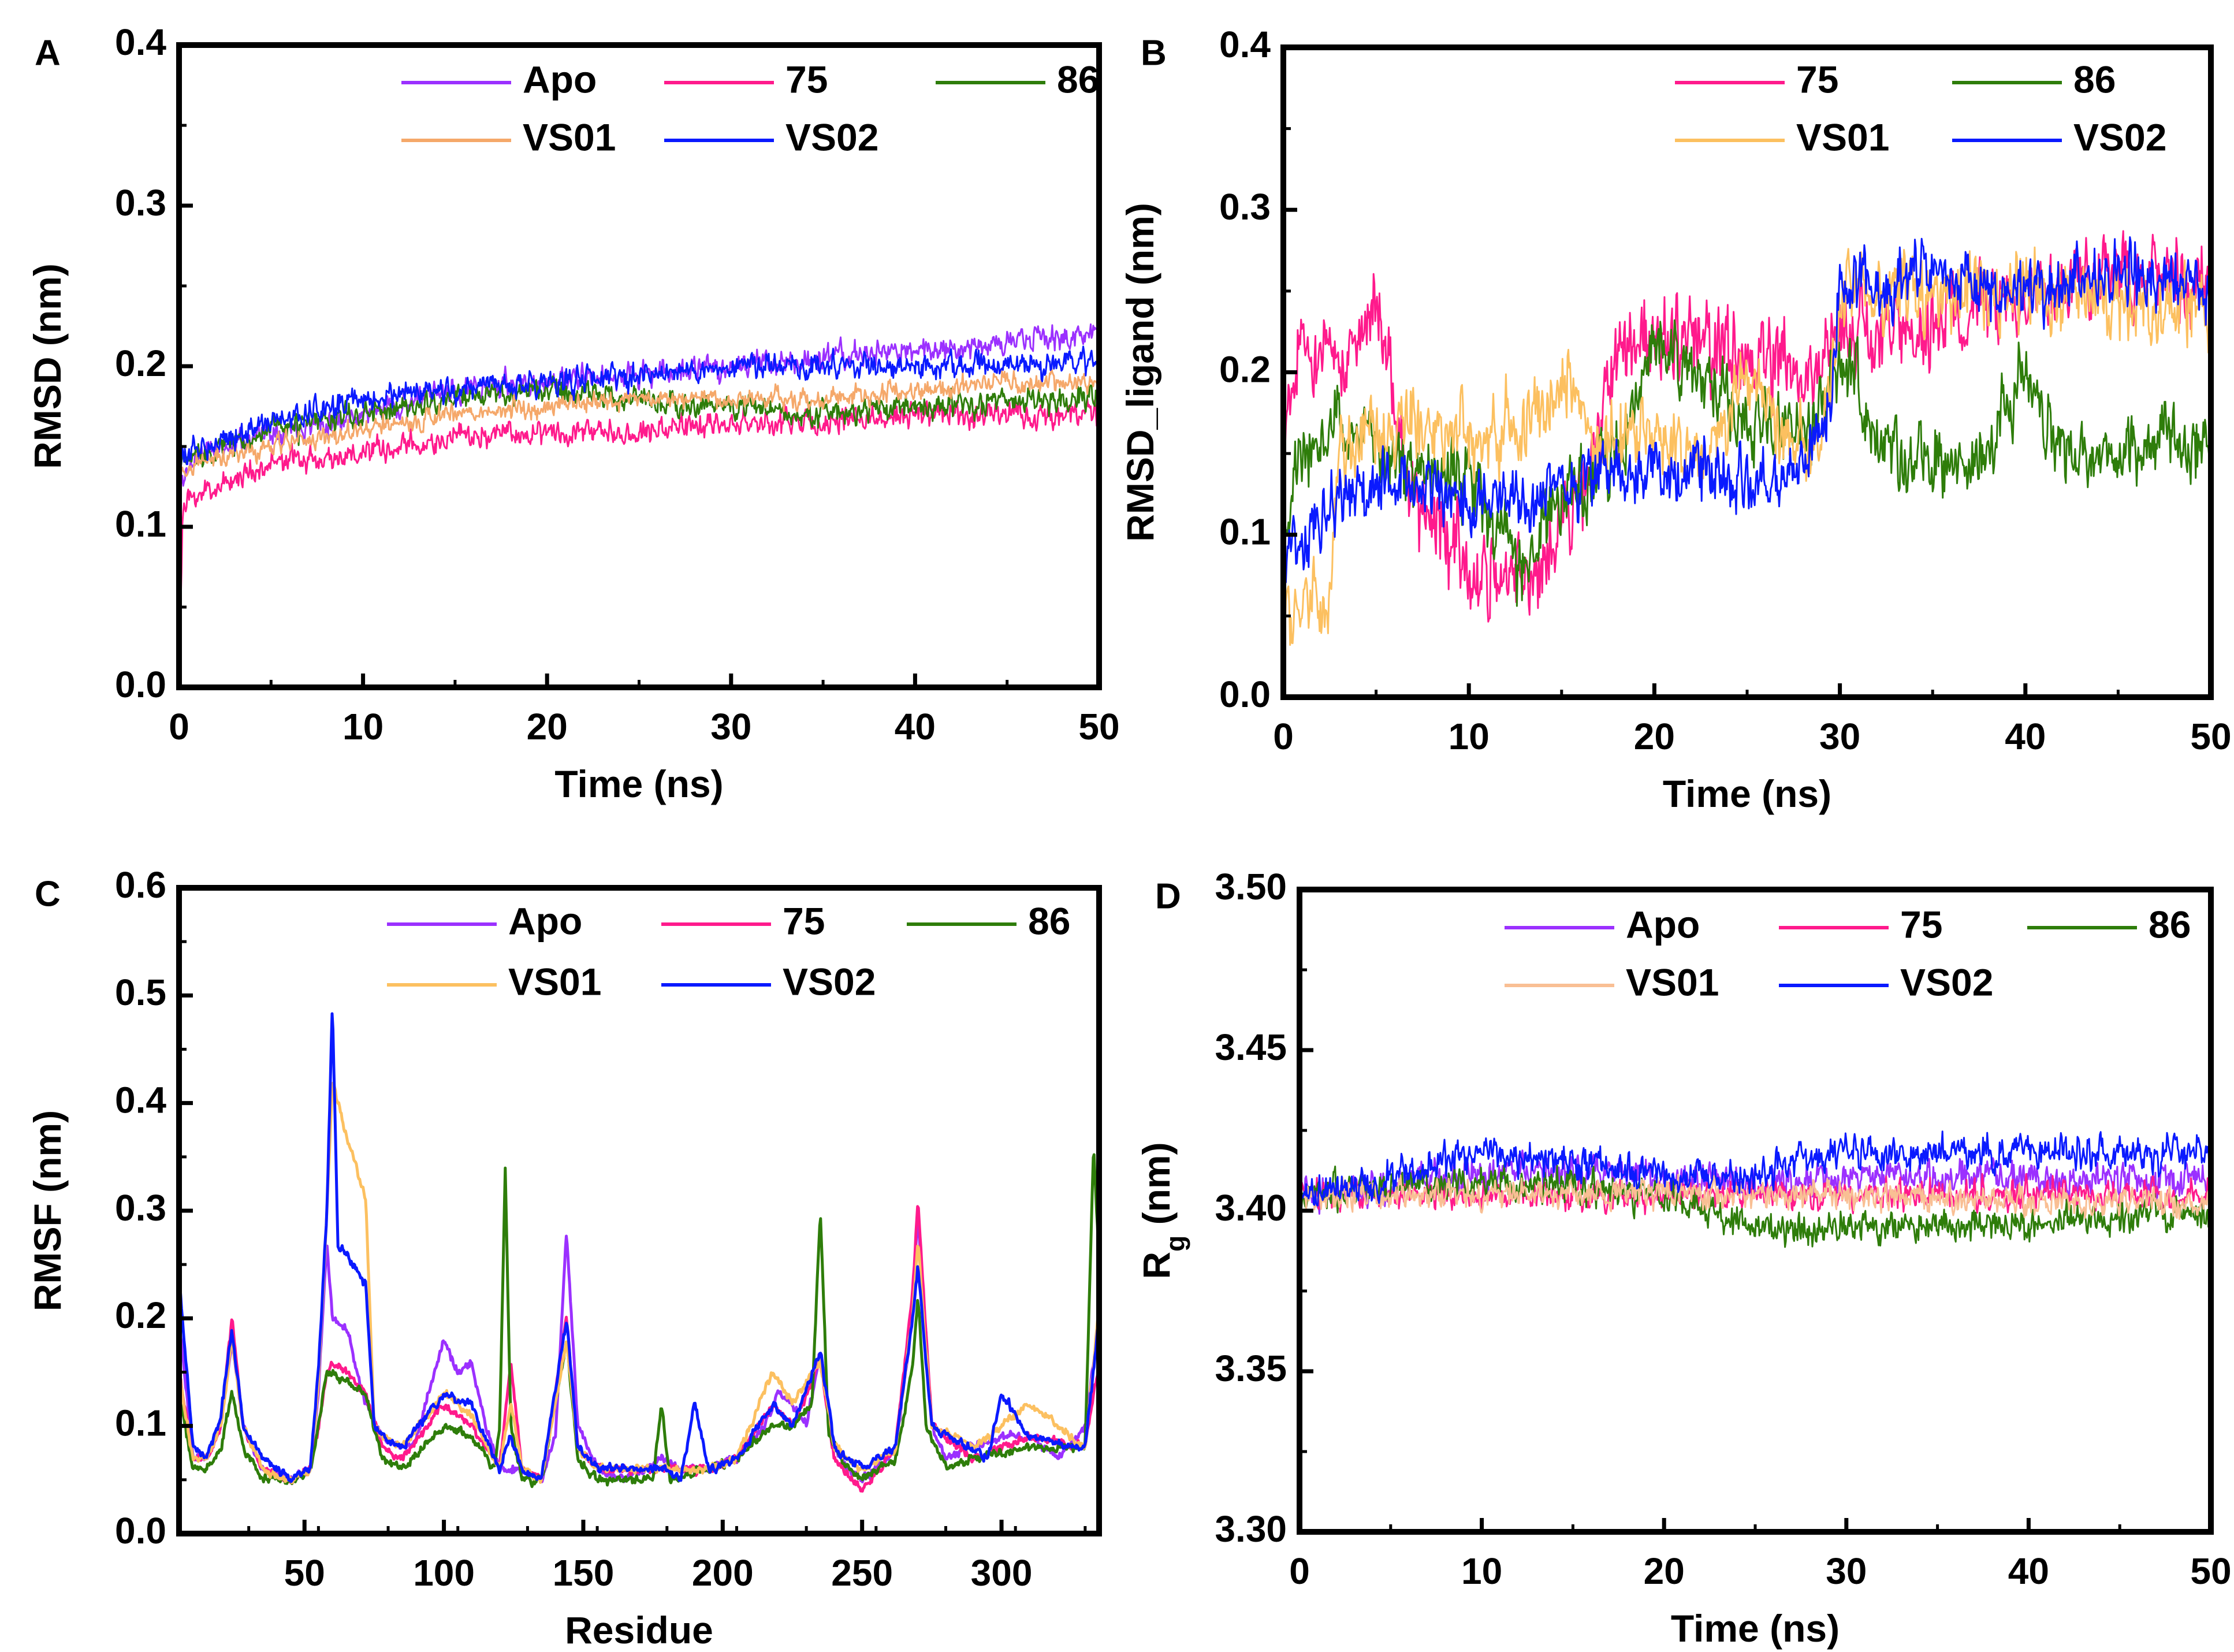 The image size is (2234, 1652). What do you see at coordinates (1175, 1244) in the screenshot?
I see `y-axis-label-sub: g` at bounding box center [1175, 1244].